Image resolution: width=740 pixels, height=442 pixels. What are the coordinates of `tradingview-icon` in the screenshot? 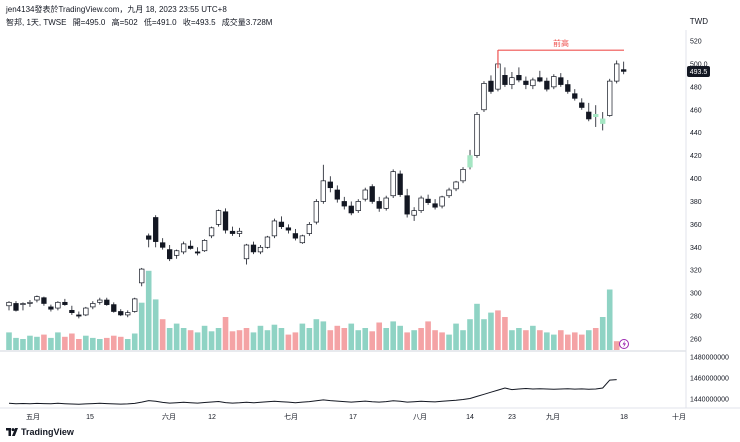 It's located at (12, 432).